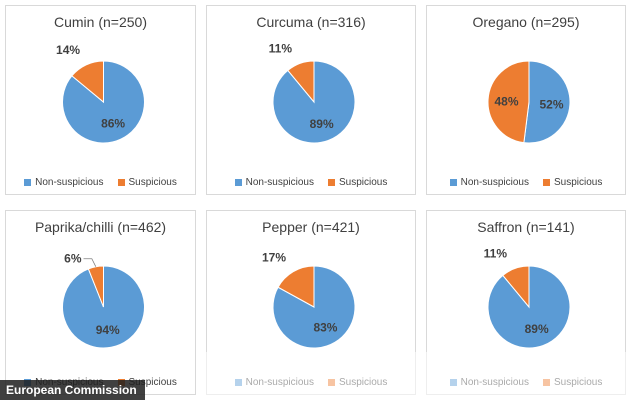 The image size is (631, 400). Describe the element at coordinates (108, 330) in the screenshot. I see `data-label-non-suspicious: 94%` at that location.